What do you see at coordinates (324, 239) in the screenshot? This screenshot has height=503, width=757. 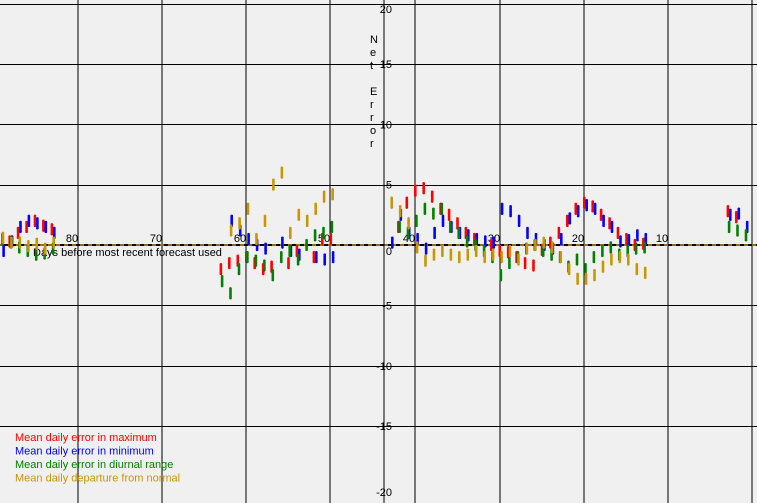 I see `x-tick-label: 50` at bounding box center [324, 239].